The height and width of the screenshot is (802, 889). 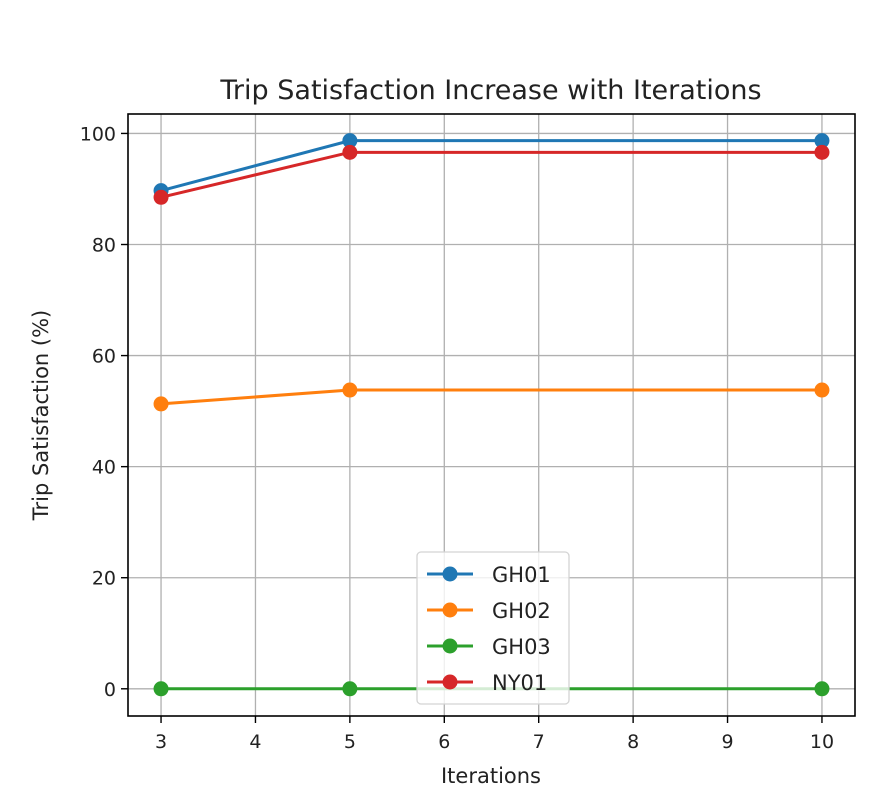 I want to click on x-tick-label: 10, so click(x=822, y=742).